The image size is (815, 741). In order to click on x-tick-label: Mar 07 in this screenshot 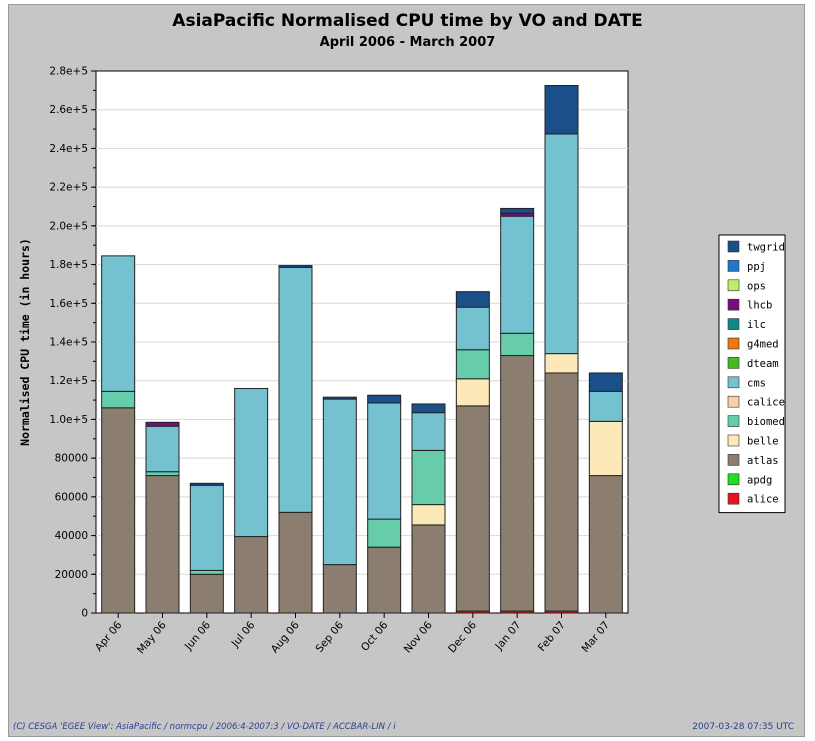, I will do `click(595, 637)`.